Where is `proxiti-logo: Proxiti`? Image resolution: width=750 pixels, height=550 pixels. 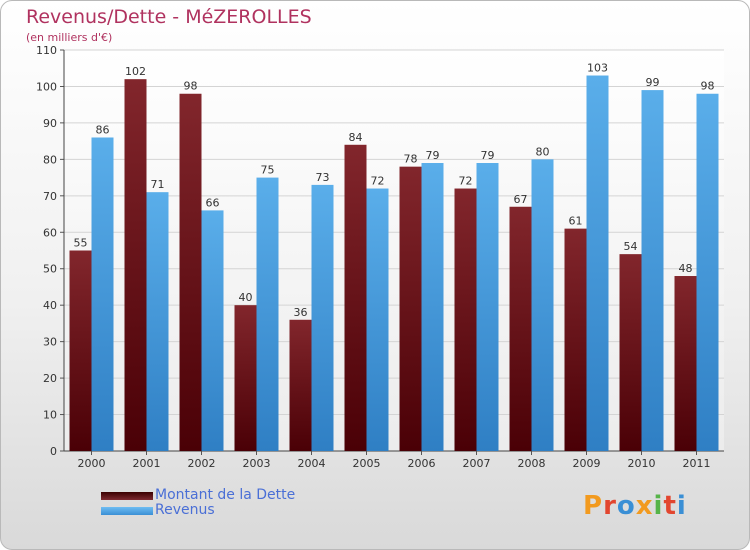
proxiti-logo: Proxiti is located at coordinates (635, 506).